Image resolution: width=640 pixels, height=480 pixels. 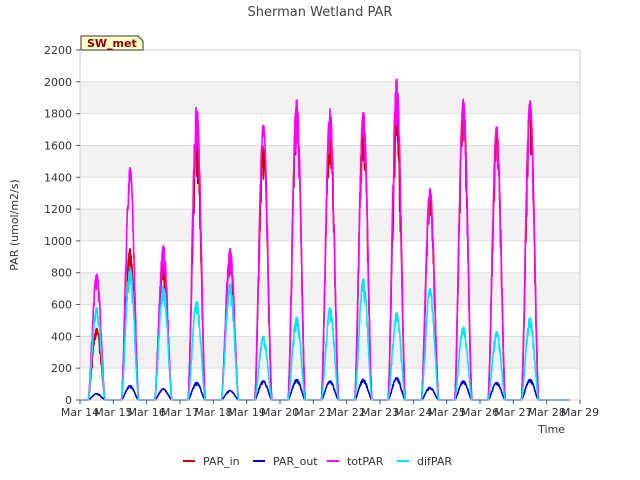 What do you see at coordinates (58, 177) in the screenshot?
I see `y-tick-label: 1400` at bounding box center [58, 177].